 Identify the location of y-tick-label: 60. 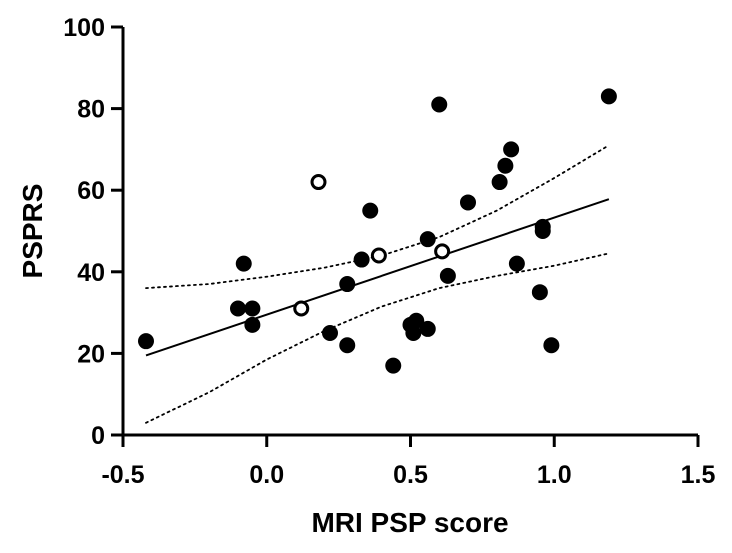
(91, 191).